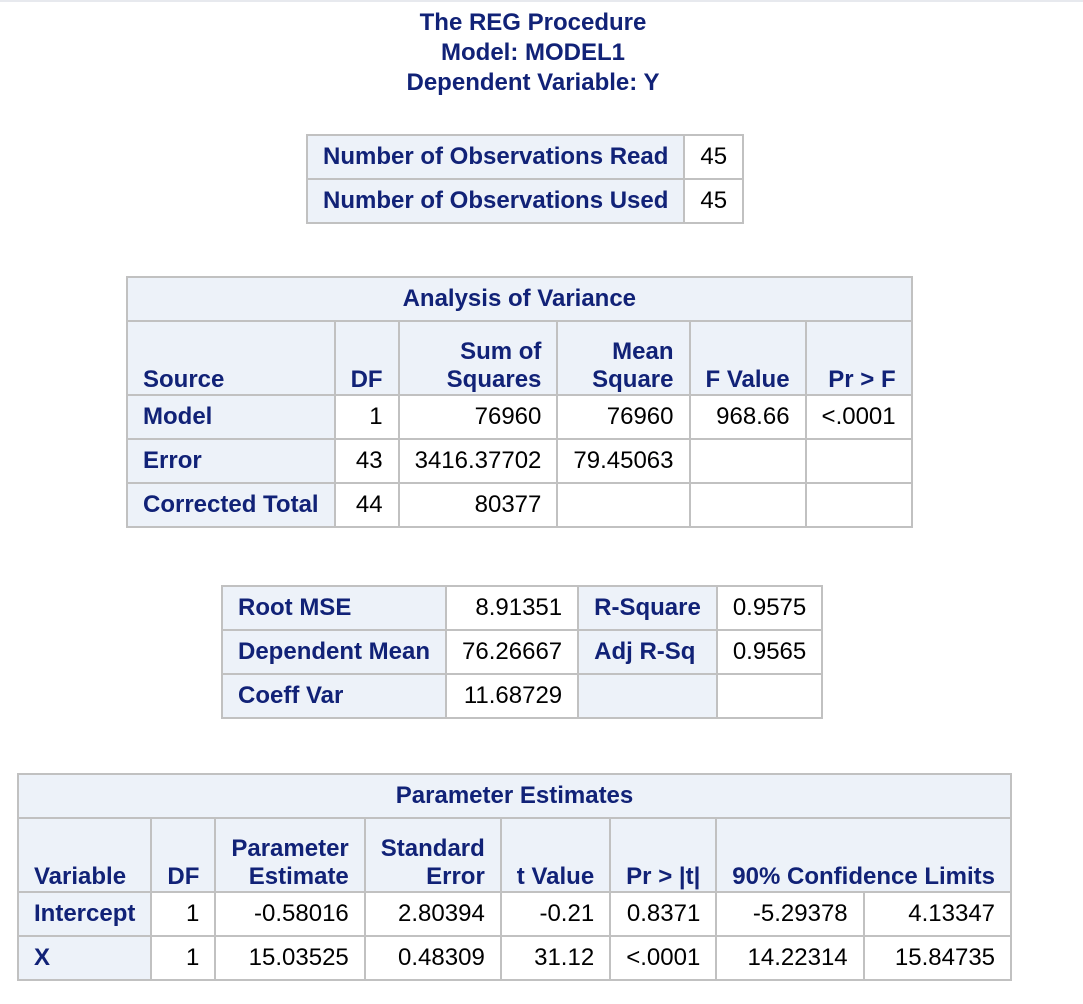 The image size is (1083, 1004). What do you see at coordinates (432, 958) in the screenshot?
I see `cell: 0.48309` at bounding box center [432, 958].